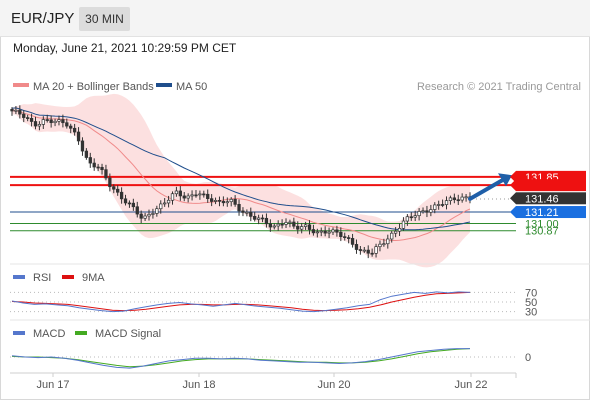 This screenshot has width=590, height=400. I want to click on macd-signal-legend-label: MACD Signal, so click(128, 334).